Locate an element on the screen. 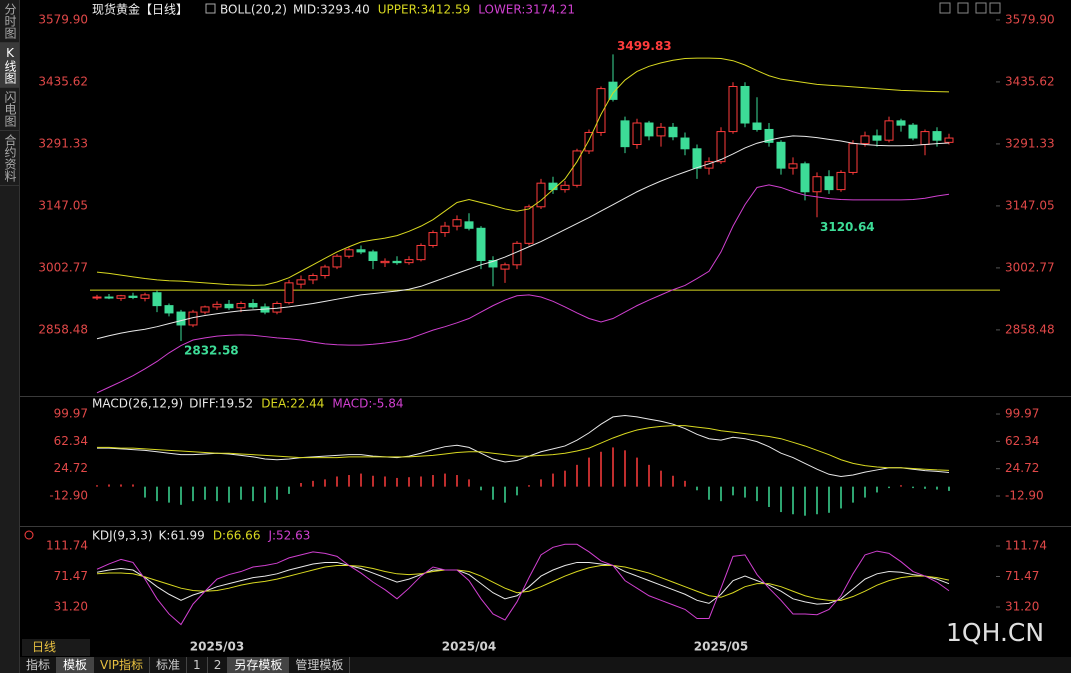 Image resolution: width=1071 pixels, height=673 pixels. legend-entry: MID:3293.40 is located at coordinates (331, 10).